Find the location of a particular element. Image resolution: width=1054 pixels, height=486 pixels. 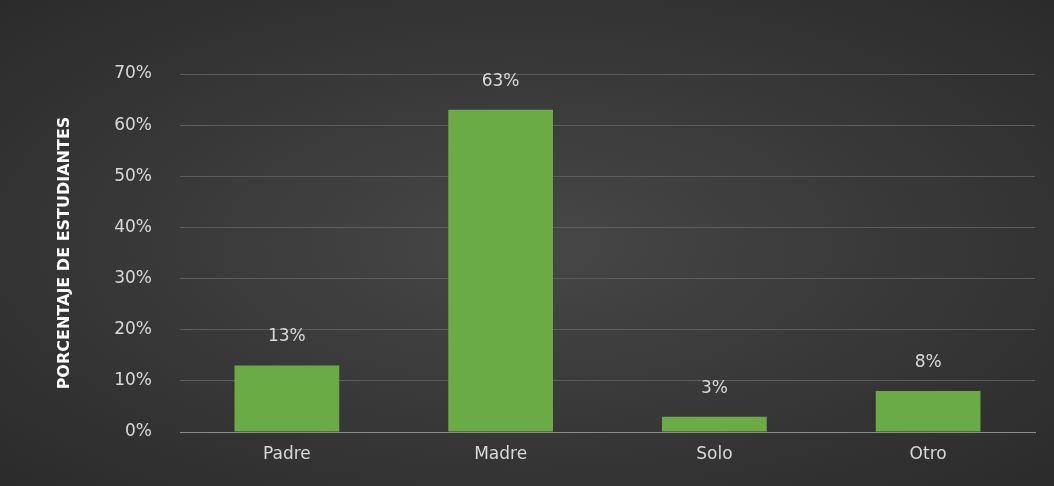

data-label: 13% is located at coordinates (286, 335).